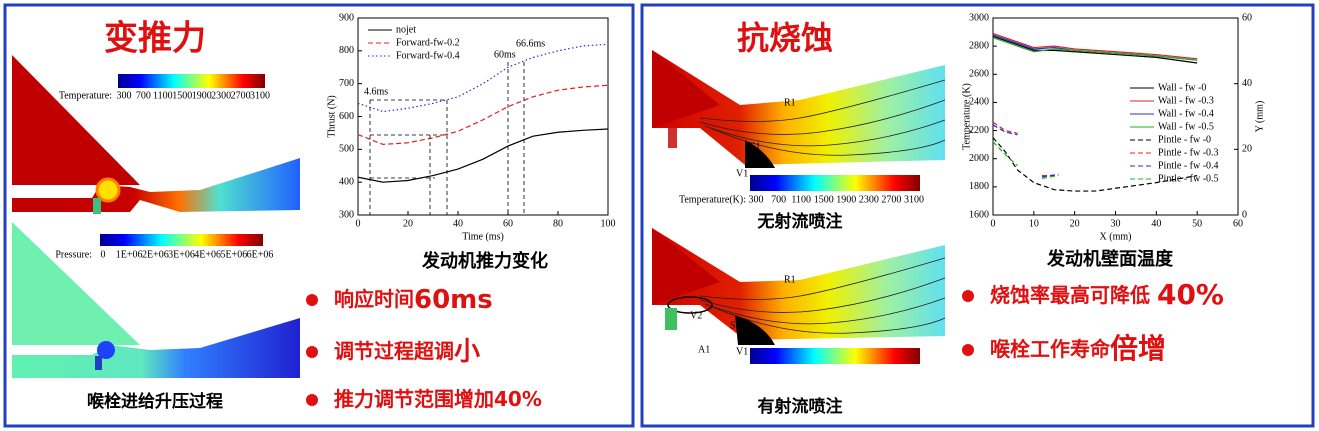 This screenshot has height=431, width=1319. I want to click on colorbar-label: 1100, so click(801, 199).